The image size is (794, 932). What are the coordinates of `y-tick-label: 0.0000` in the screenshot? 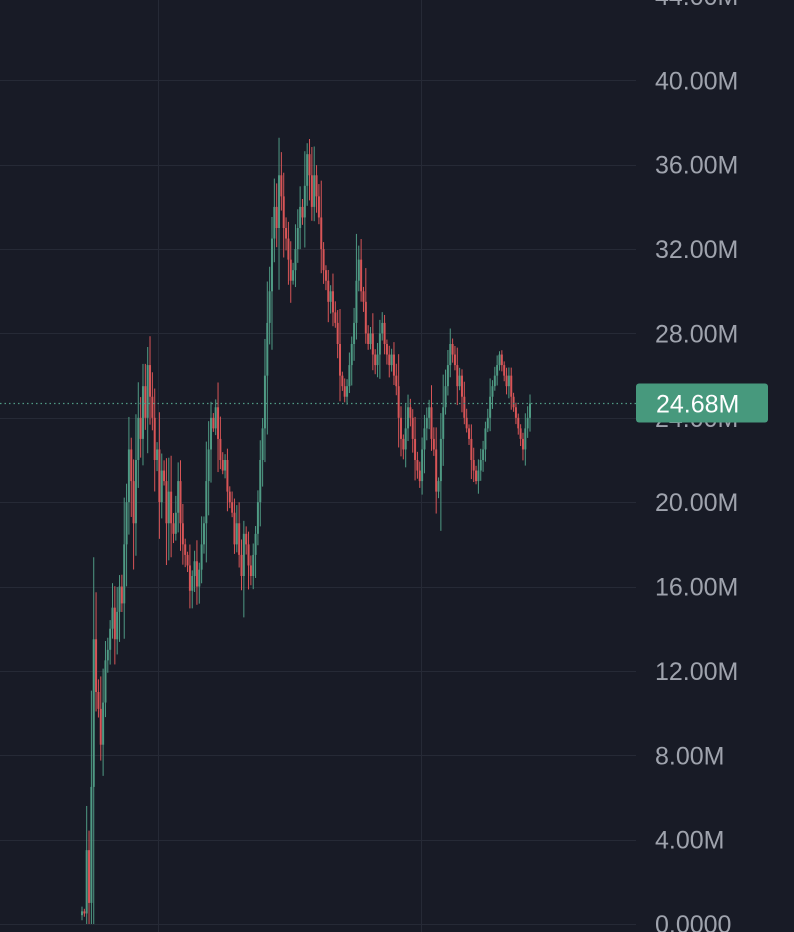 It's located at (693, 921).